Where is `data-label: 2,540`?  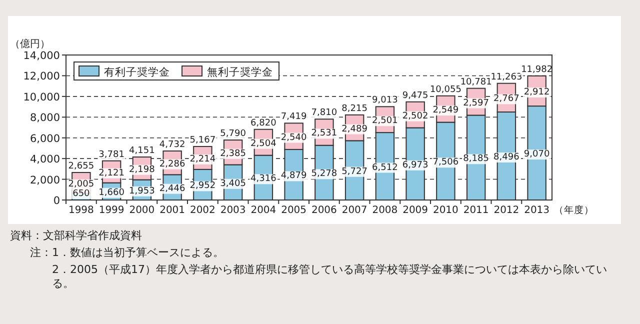
data-label: 2,540 is located at coordinates (293, 137).